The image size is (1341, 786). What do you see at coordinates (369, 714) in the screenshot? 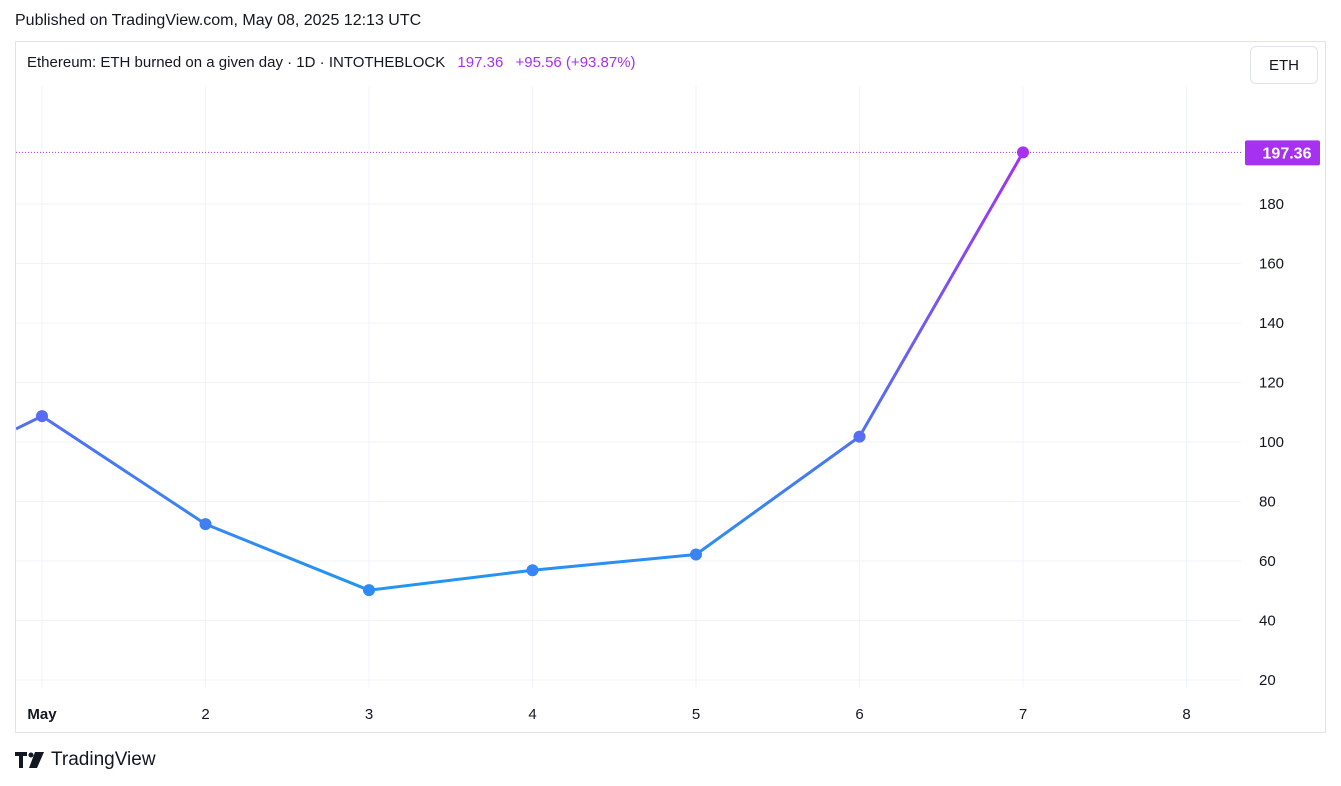
I see `x-tick-label: 3` at bounding box center [369, 714].